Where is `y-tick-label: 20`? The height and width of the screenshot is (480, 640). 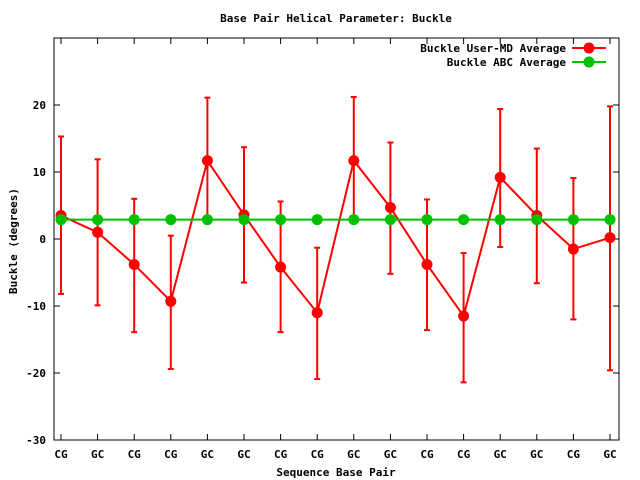
y-tick-label: 20 is located at coordinates (39, 105).